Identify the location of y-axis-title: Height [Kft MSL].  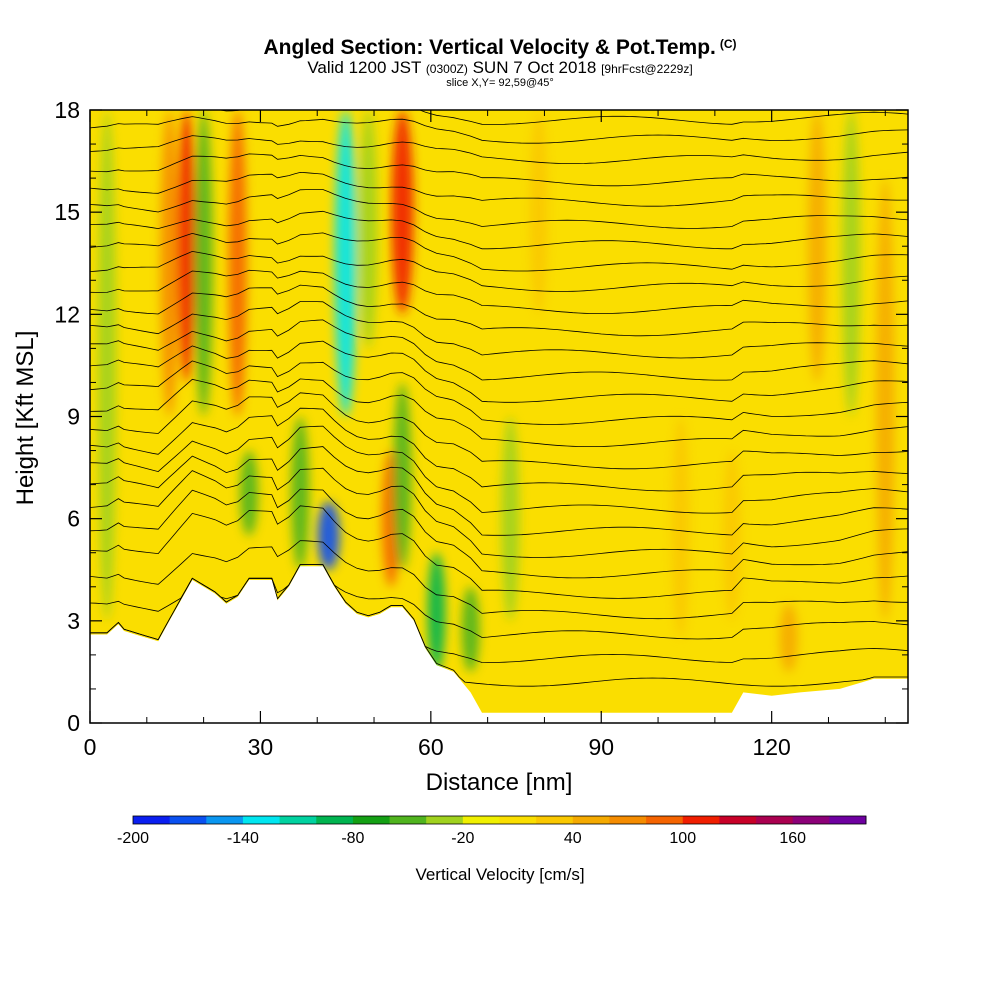
(25, 418).